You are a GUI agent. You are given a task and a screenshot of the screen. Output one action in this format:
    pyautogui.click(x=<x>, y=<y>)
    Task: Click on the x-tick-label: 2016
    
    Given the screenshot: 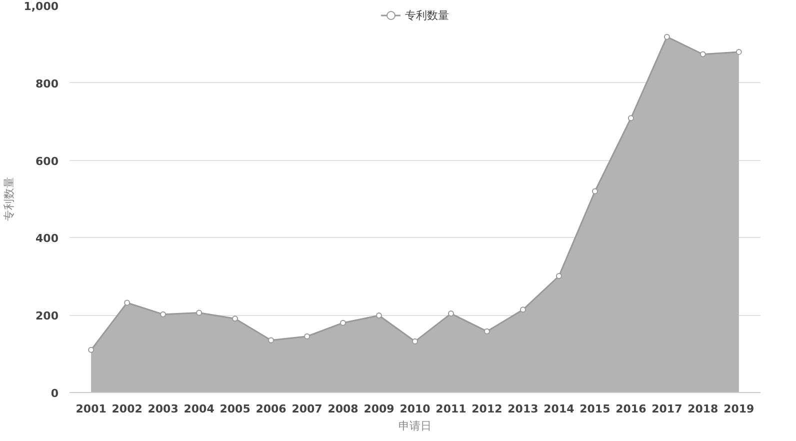 What is the action you would take?
    pyautogui.click(x=631, y=409)
    